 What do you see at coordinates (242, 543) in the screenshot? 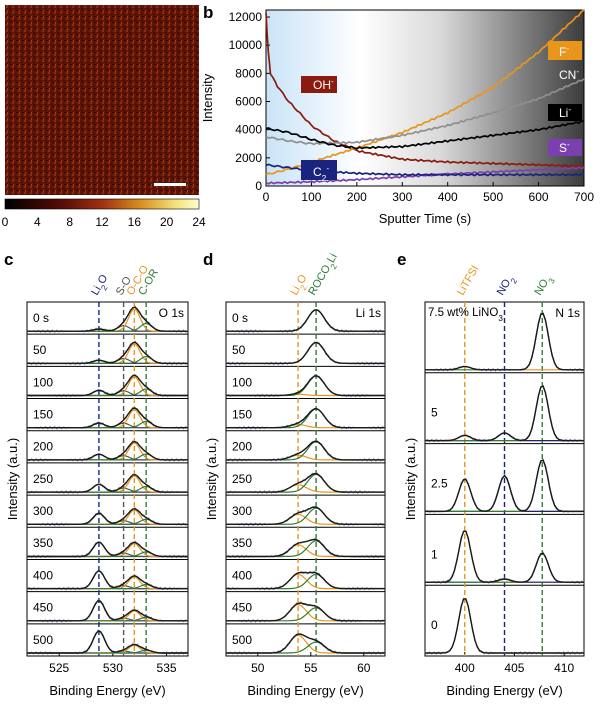
I see `row-label: 350` at bounding box center [242, 543].